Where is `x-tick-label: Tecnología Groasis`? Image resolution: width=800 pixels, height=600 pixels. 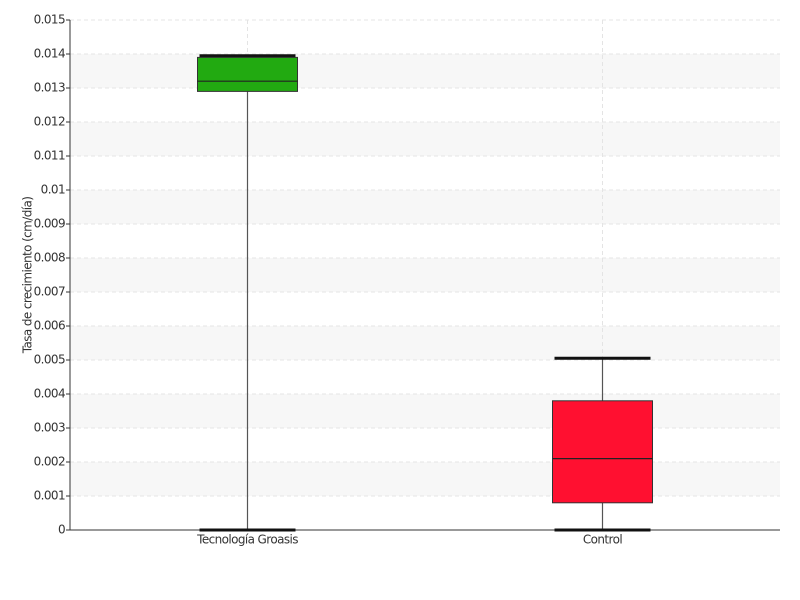
x-tick-label: Tecnología Groasis is located at coordinates (247, 540).